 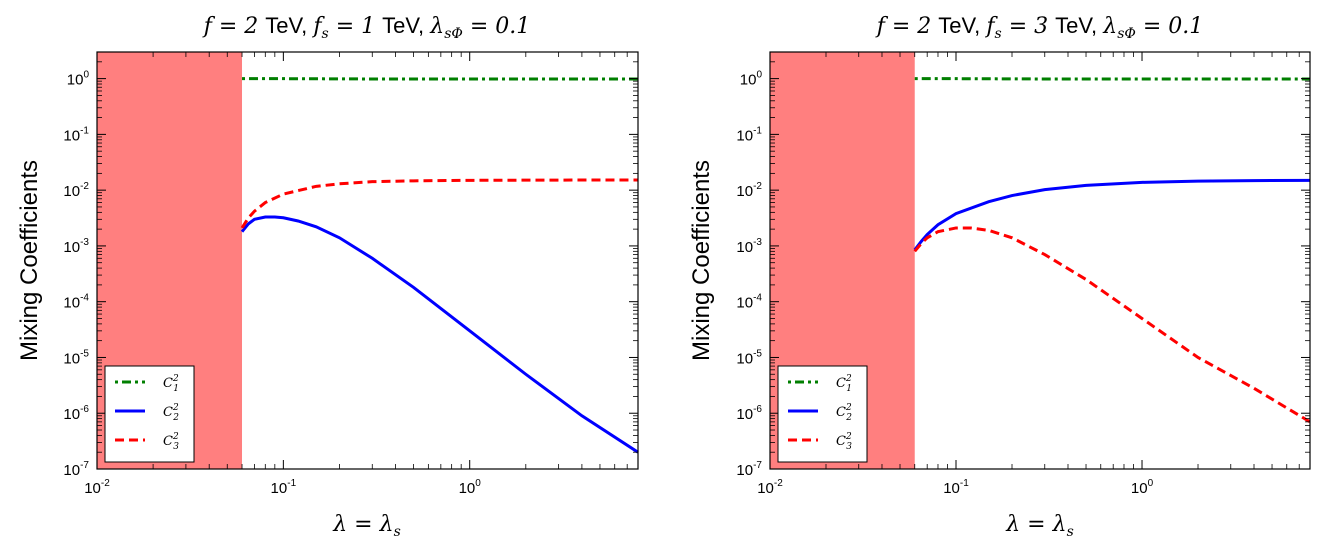 What do you see at coordinates (366, 27) in the screenshot?
I see `chart-title: f = 2 TeV, fs = 1 TeV, λsΦ = 0.1` at bounding box center [366, 27].